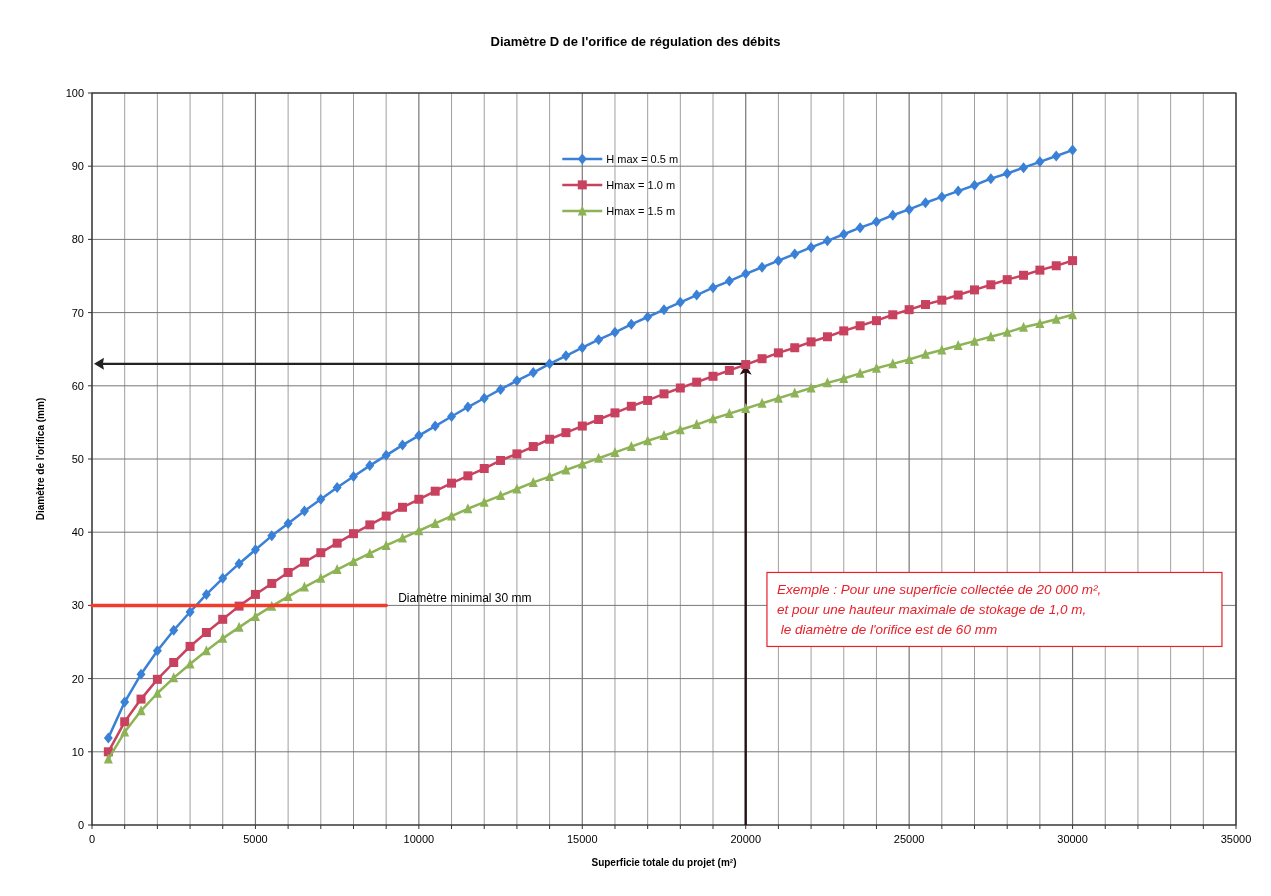 This screenshot has height=896, width=1271. Describe the element at coordinates (419, 839) in the screenshot. I see `x-tick-label: 10000` at that location.